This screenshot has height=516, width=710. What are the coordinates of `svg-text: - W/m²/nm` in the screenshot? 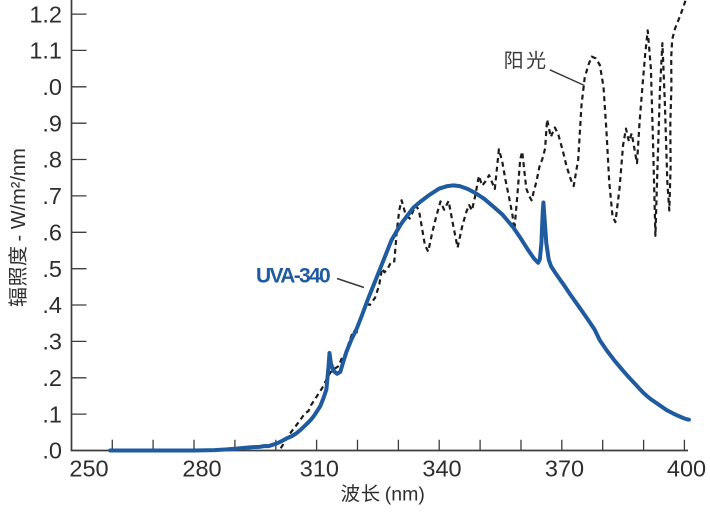 It's located at (19, 194).